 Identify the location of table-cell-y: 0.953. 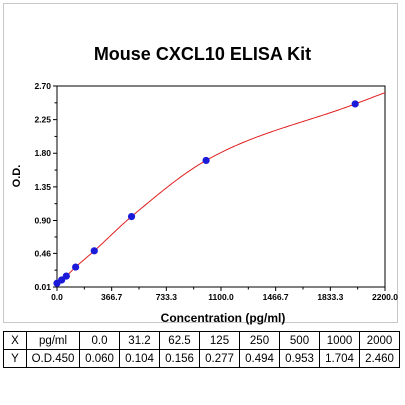
(299, 358).